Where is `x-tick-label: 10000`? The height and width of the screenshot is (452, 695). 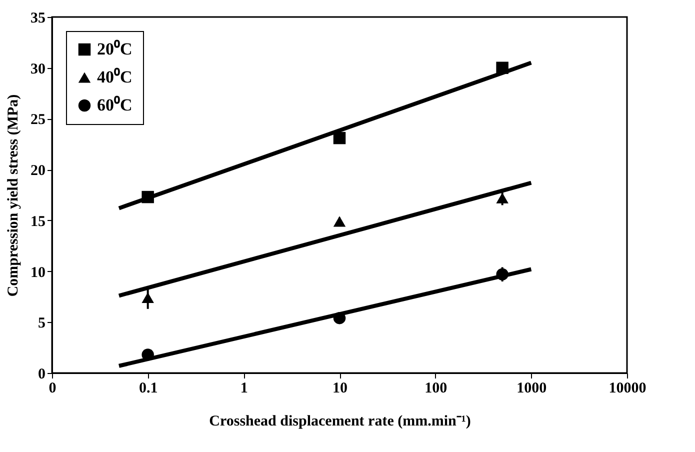
x-tick-label: 10000 is located at coordinates (627, 388).